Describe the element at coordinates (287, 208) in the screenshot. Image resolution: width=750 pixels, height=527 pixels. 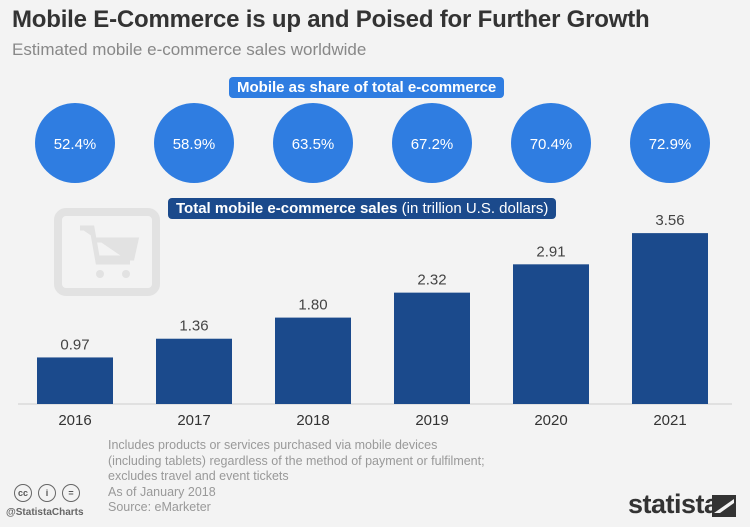
I see `sales-label-bold: Total mobile e-commerce sales` at that location.